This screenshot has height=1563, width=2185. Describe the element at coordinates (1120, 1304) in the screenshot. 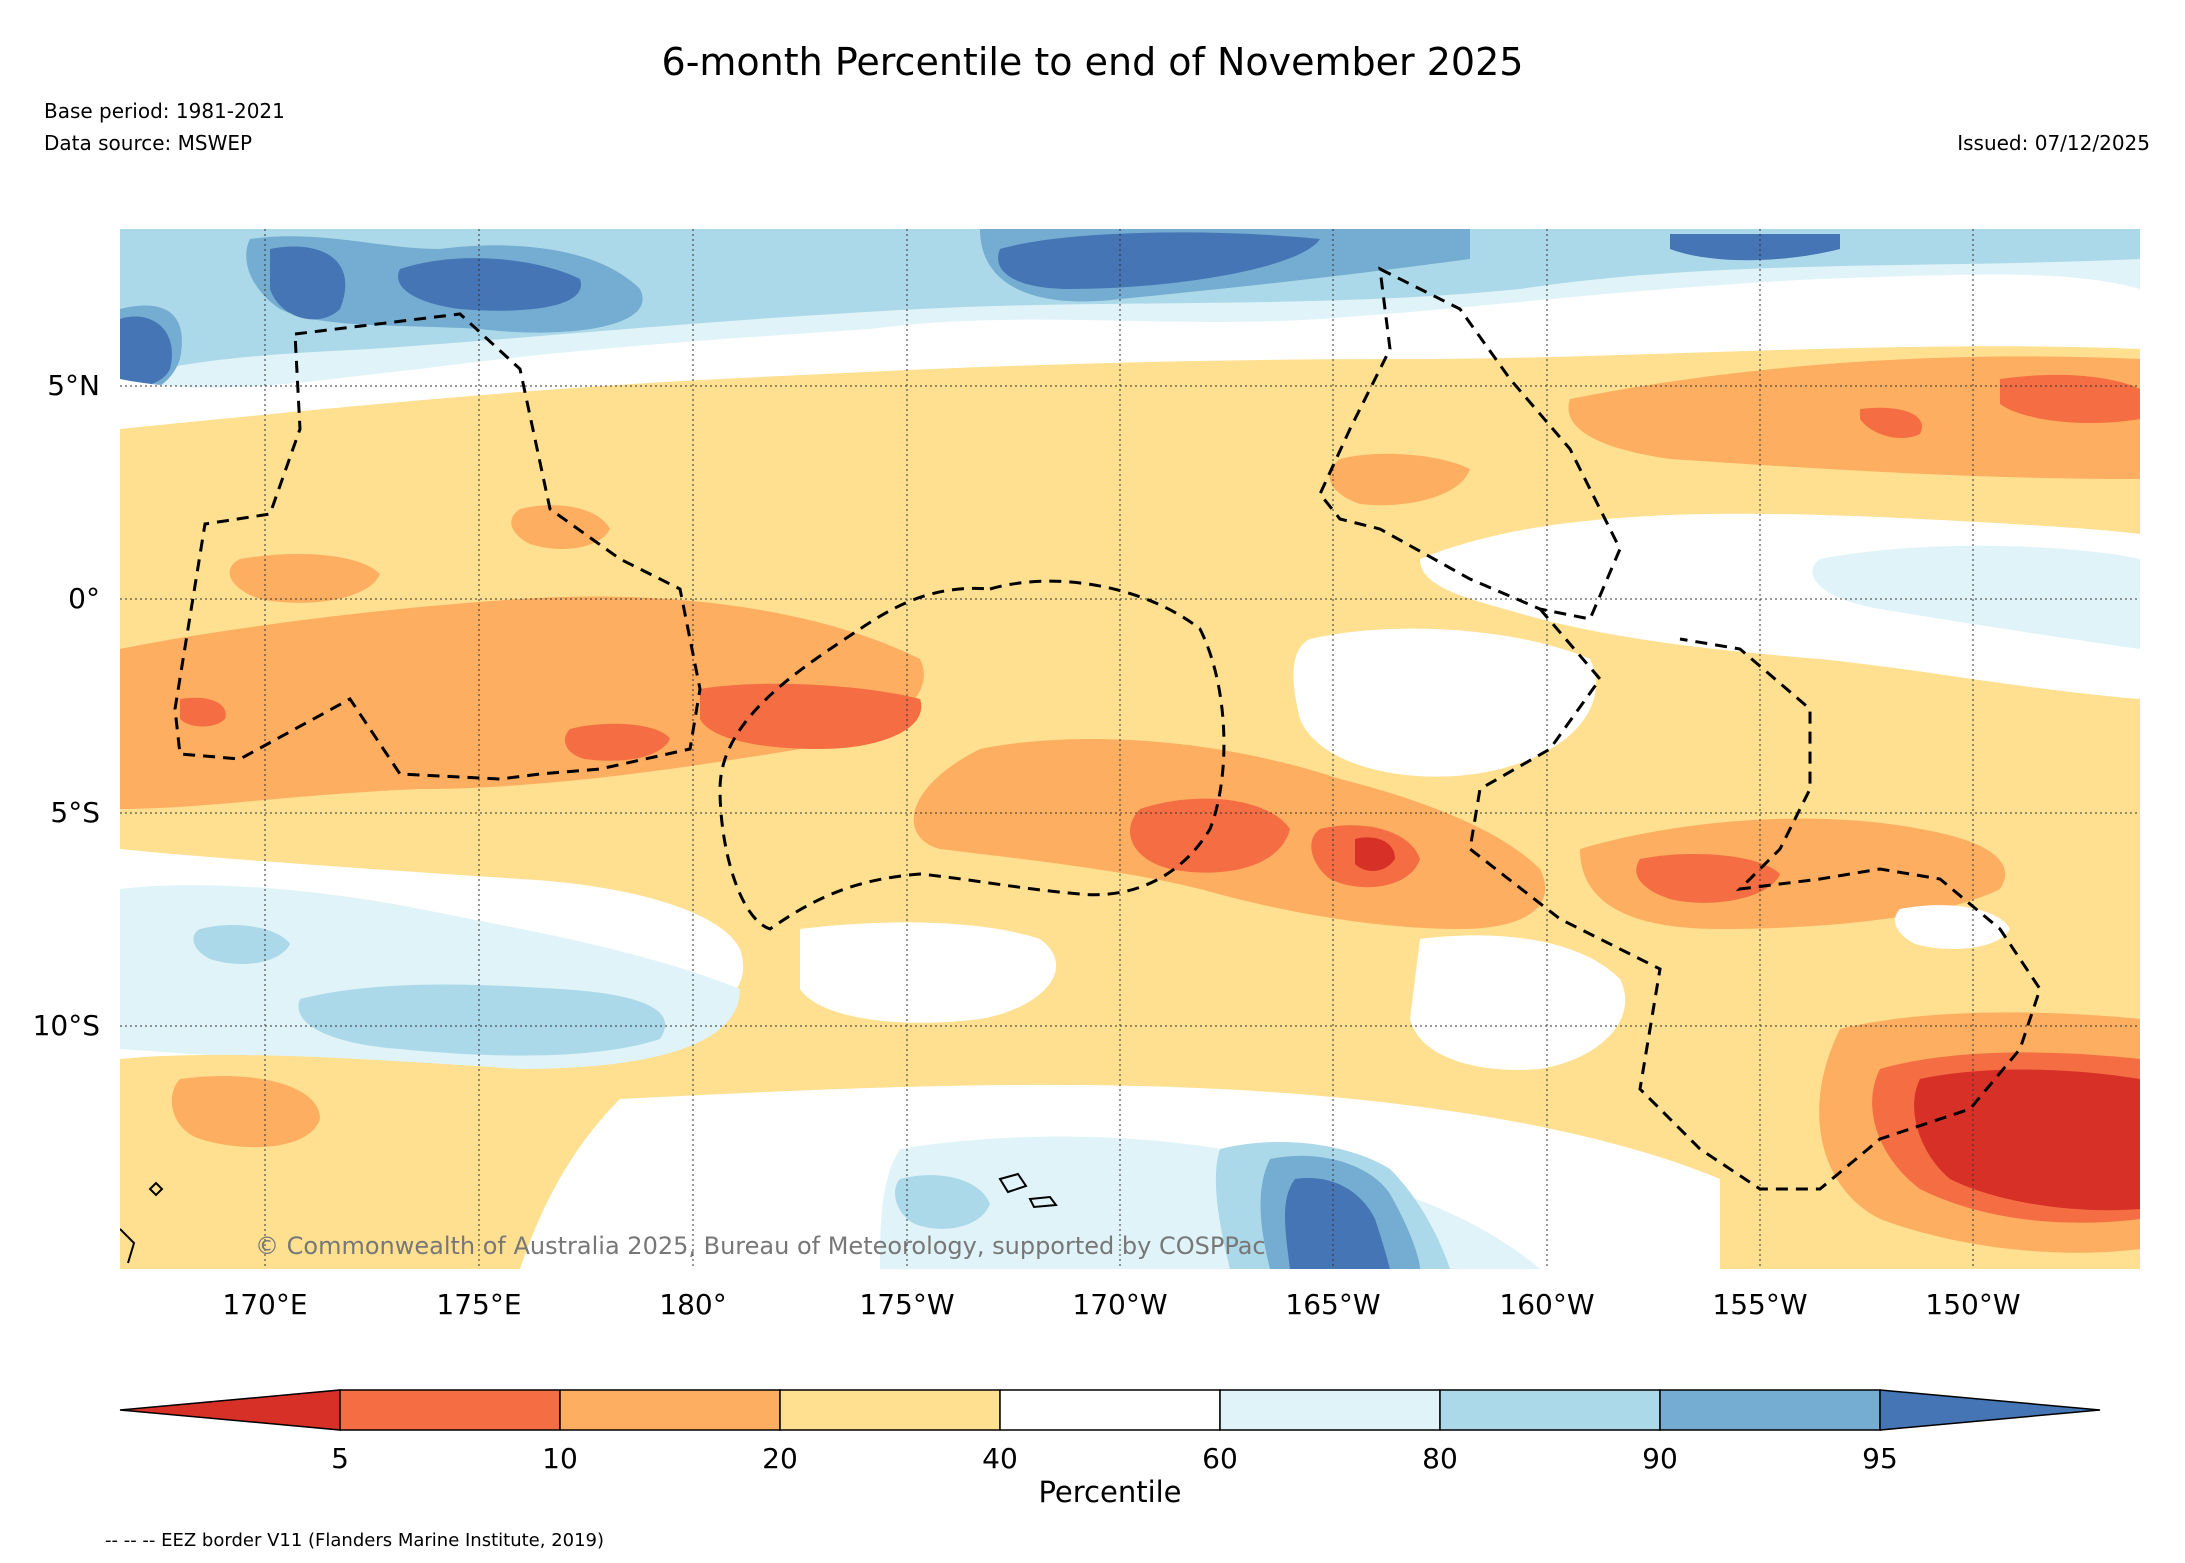

I see `lon-label-170w: 170°W` at that location.